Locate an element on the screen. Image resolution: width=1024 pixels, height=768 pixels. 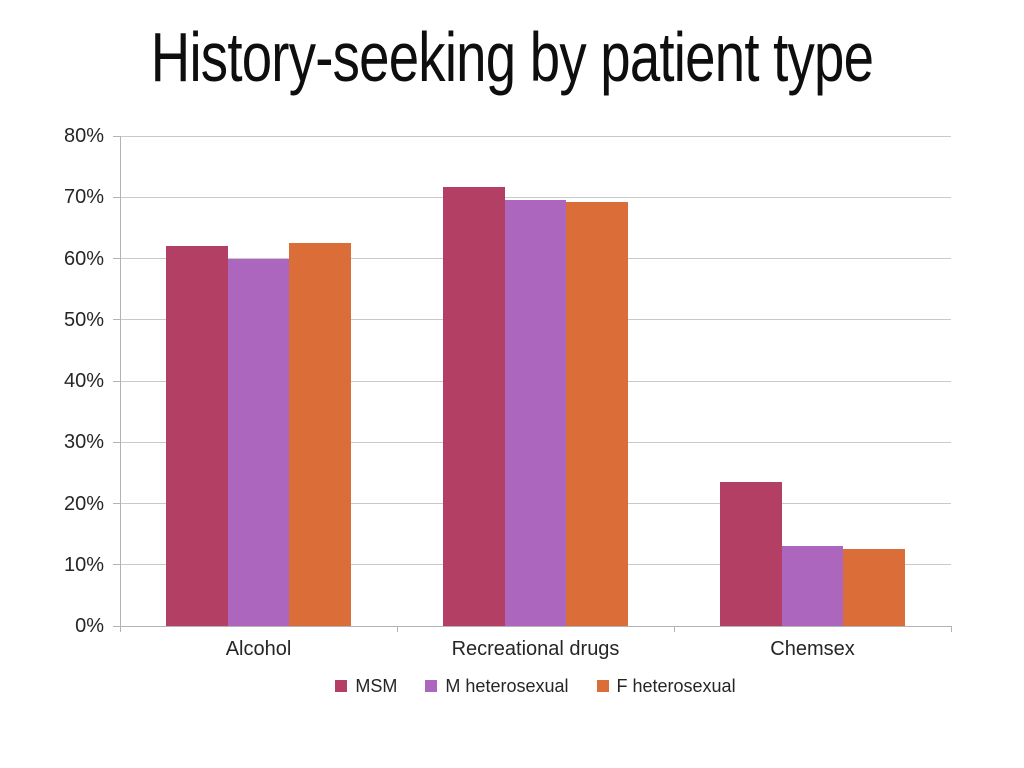
y-axis-label-30-: 30% is located at coordinates (83, 442).